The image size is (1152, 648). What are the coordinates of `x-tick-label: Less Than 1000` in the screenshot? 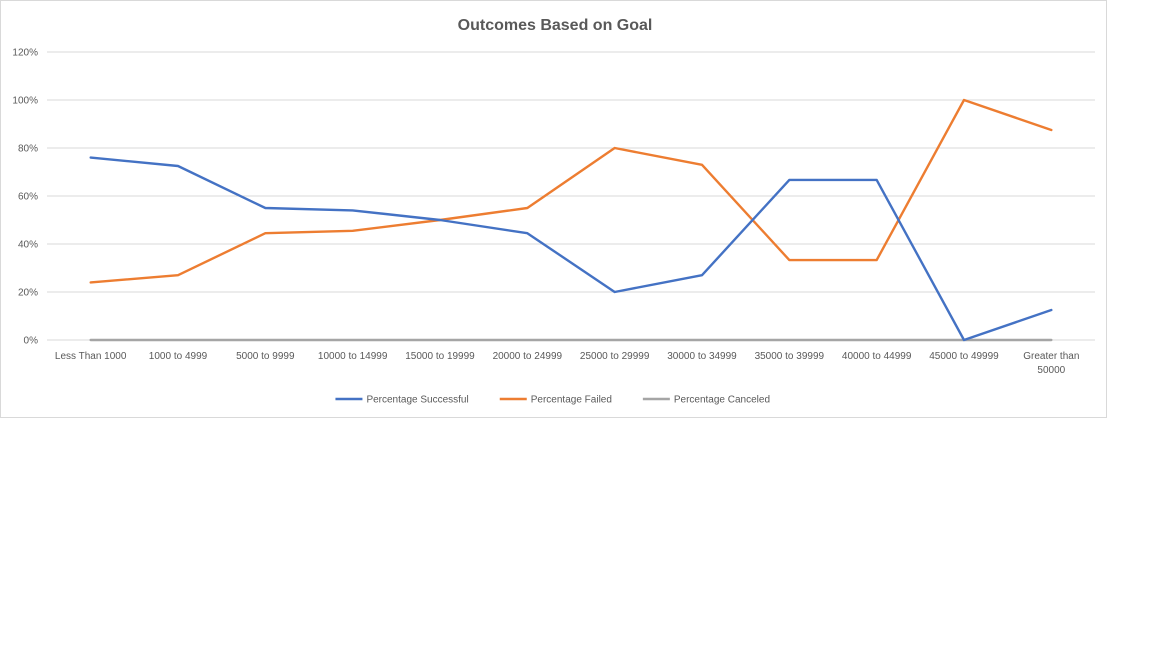 It's located at (91, 356).